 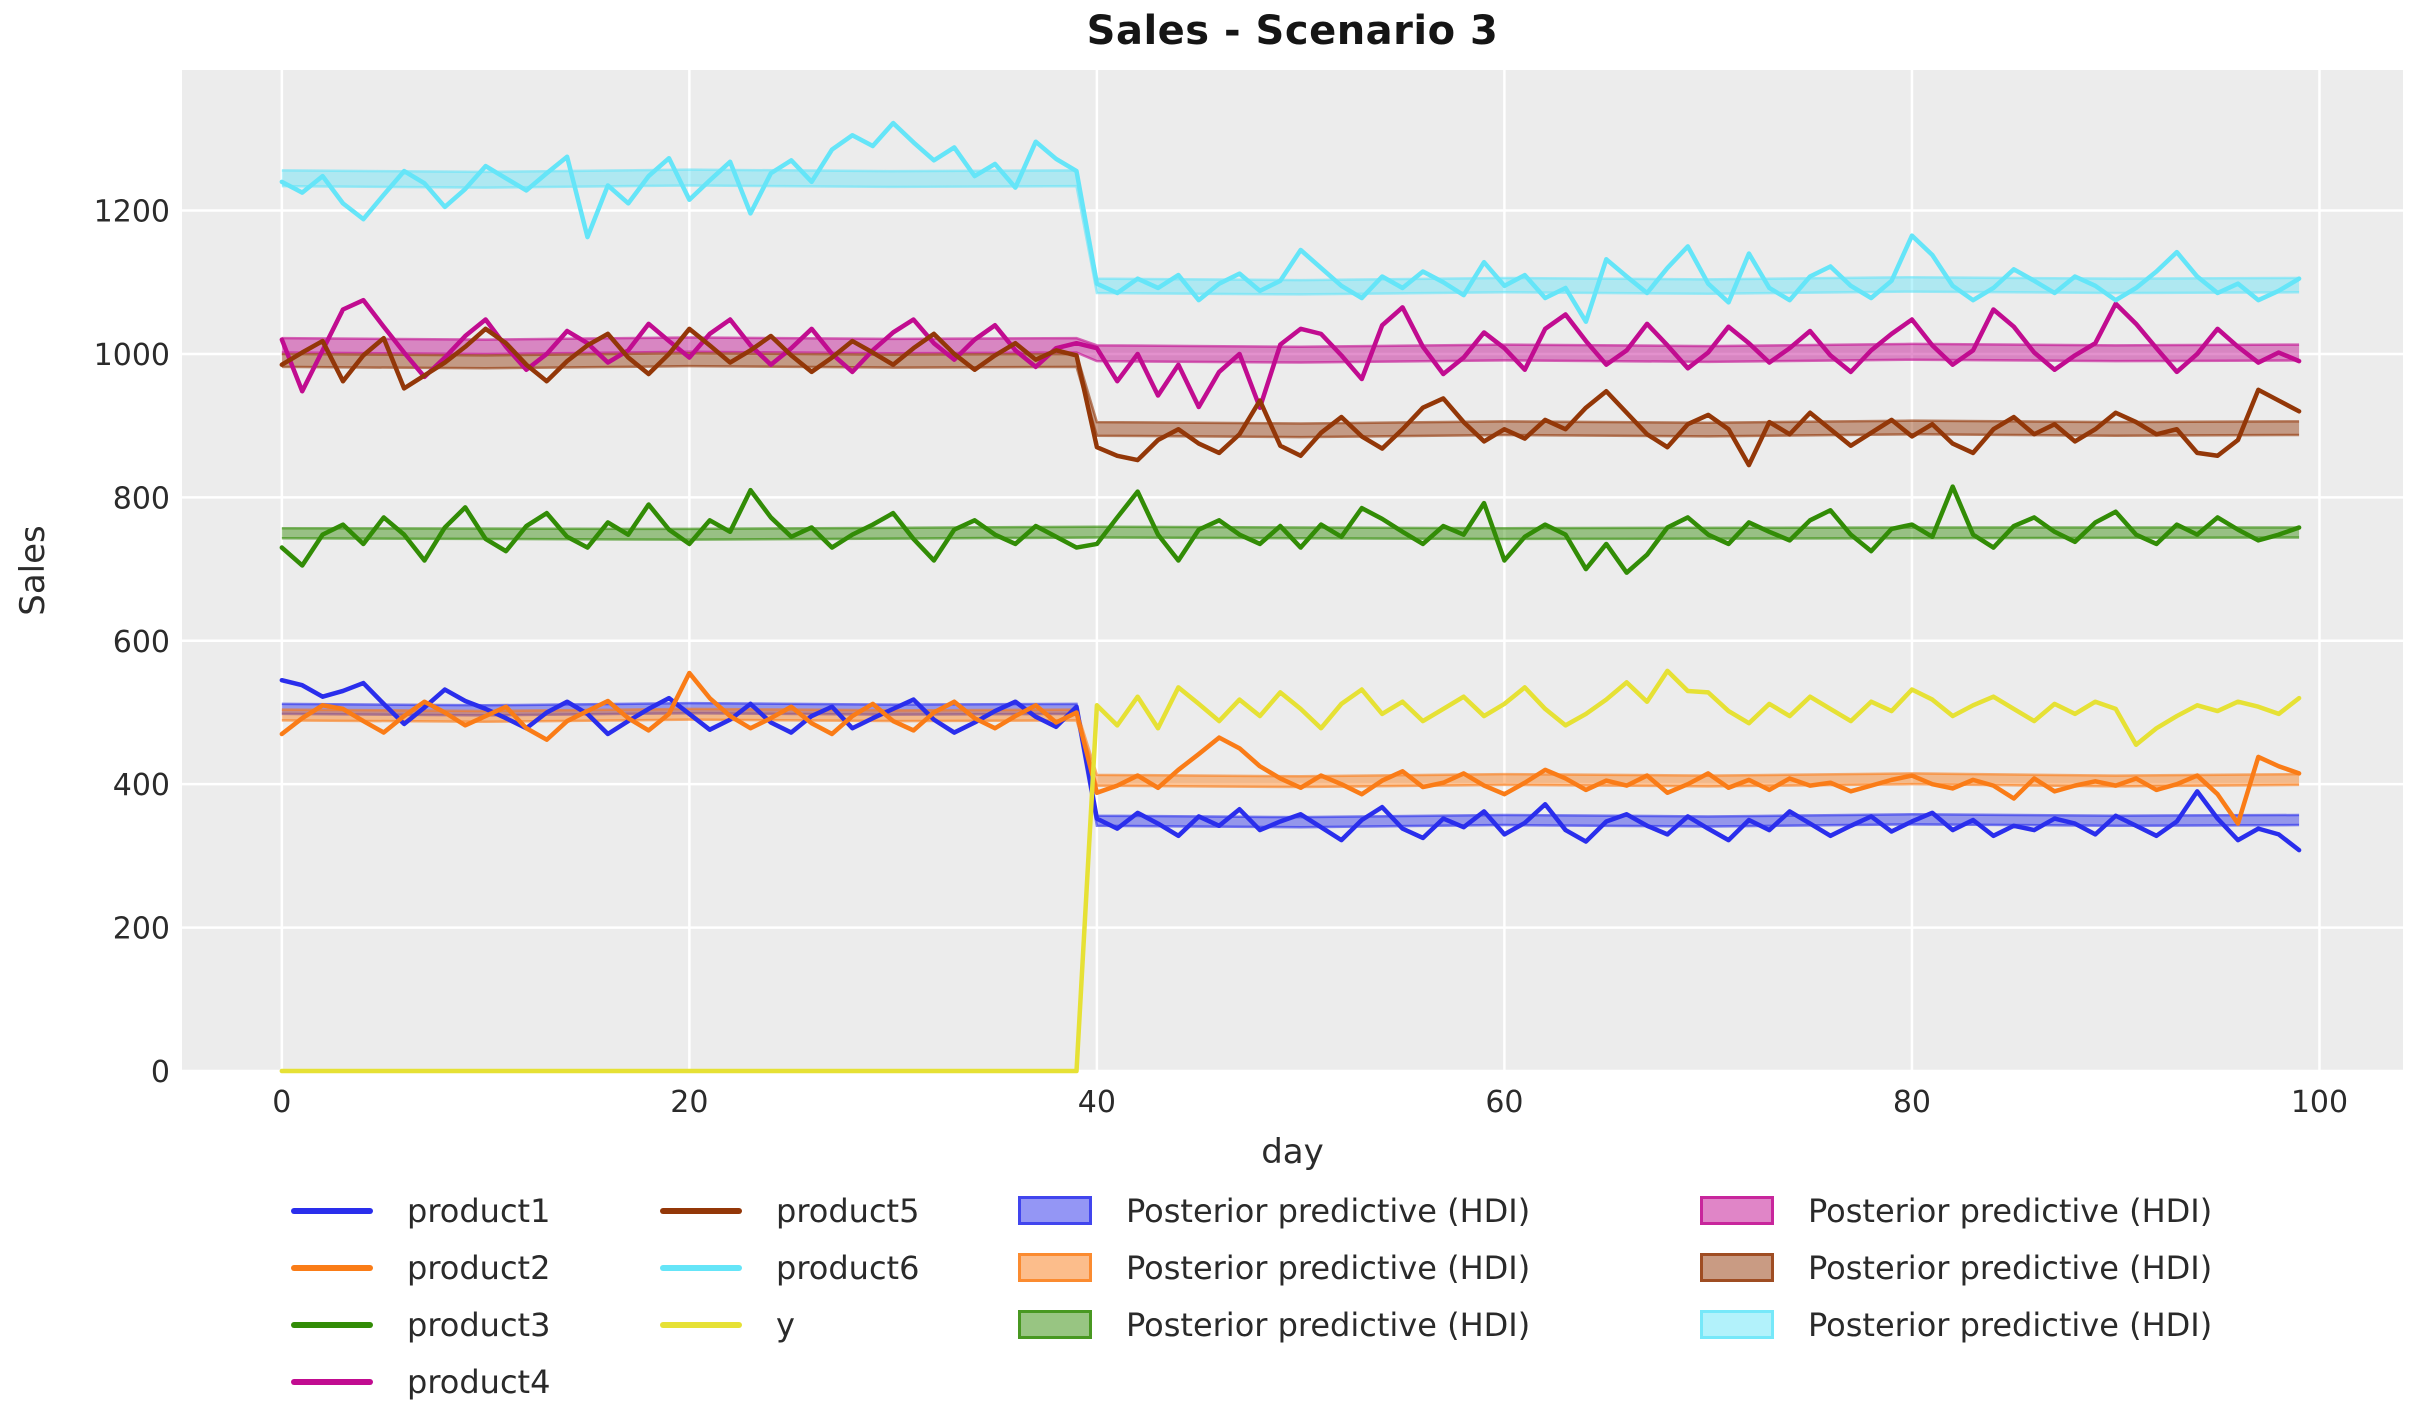 What do you see at coordinates (132, 212) in the screenshot?
I see `y-tick-label: 1200` at bounding box center [132, 212].